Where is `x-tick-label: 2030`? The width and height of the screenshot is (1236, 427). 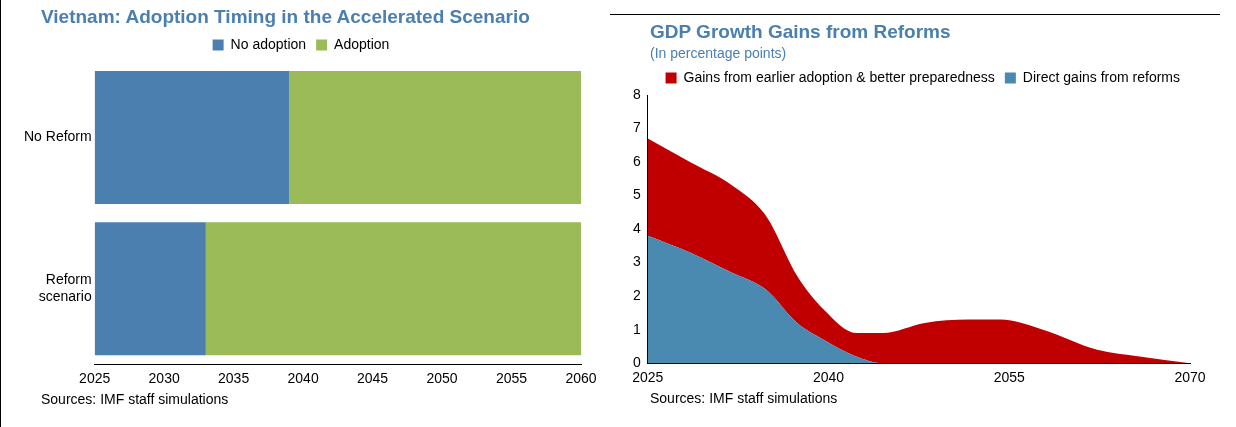
x-tick-label: 2030 is located at coordinates (164, 378).